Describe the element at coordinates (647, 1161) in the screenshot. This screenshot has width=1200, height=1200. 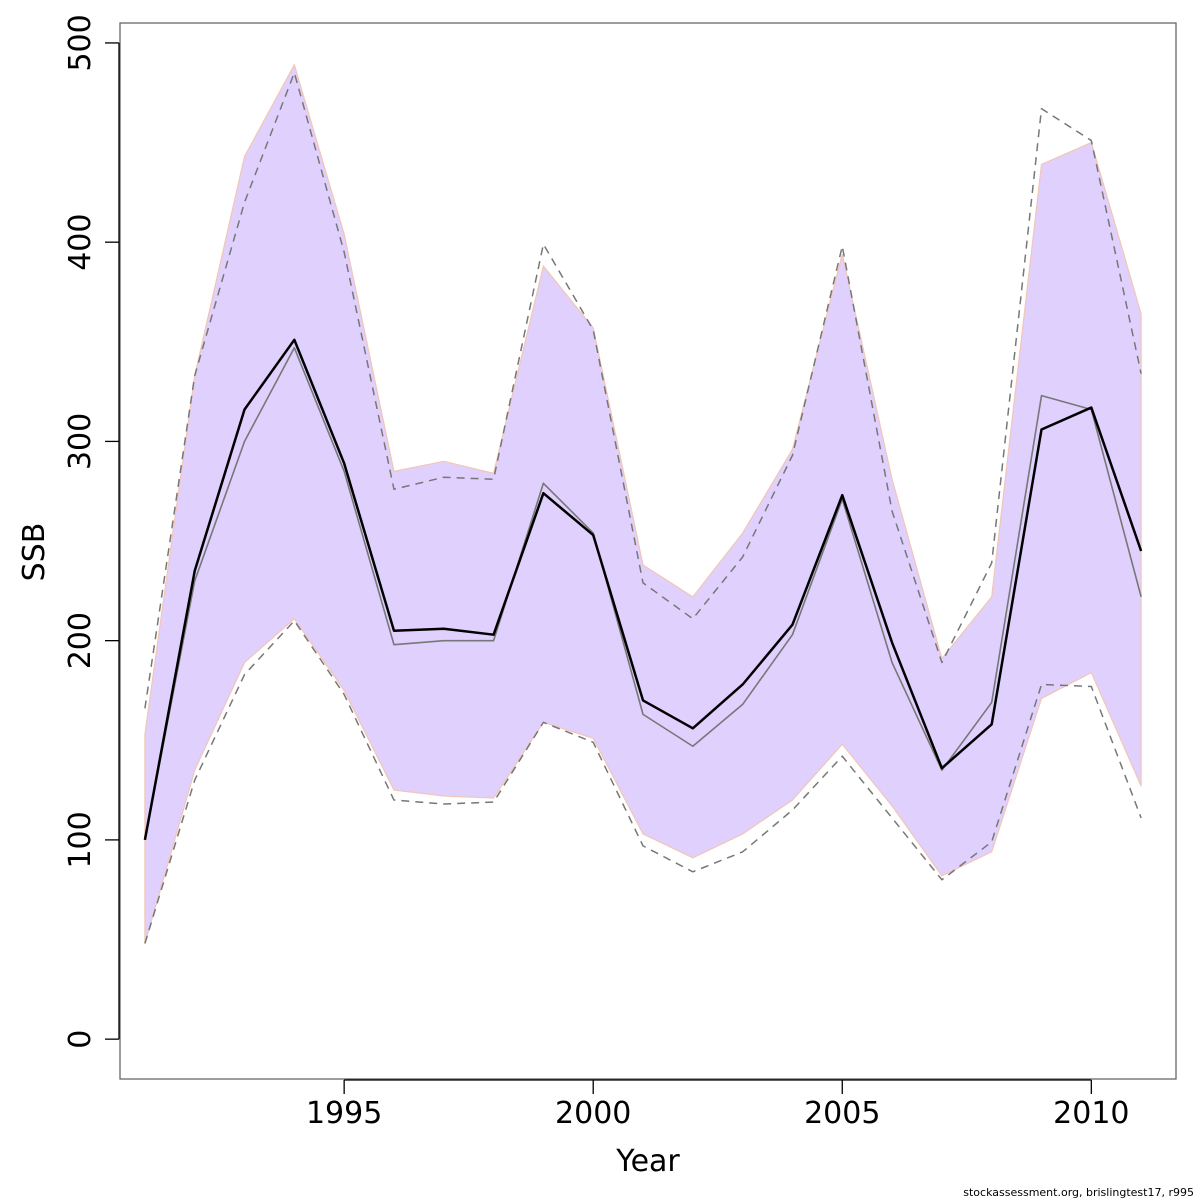
I see `x-axis-title: Year` at that location.